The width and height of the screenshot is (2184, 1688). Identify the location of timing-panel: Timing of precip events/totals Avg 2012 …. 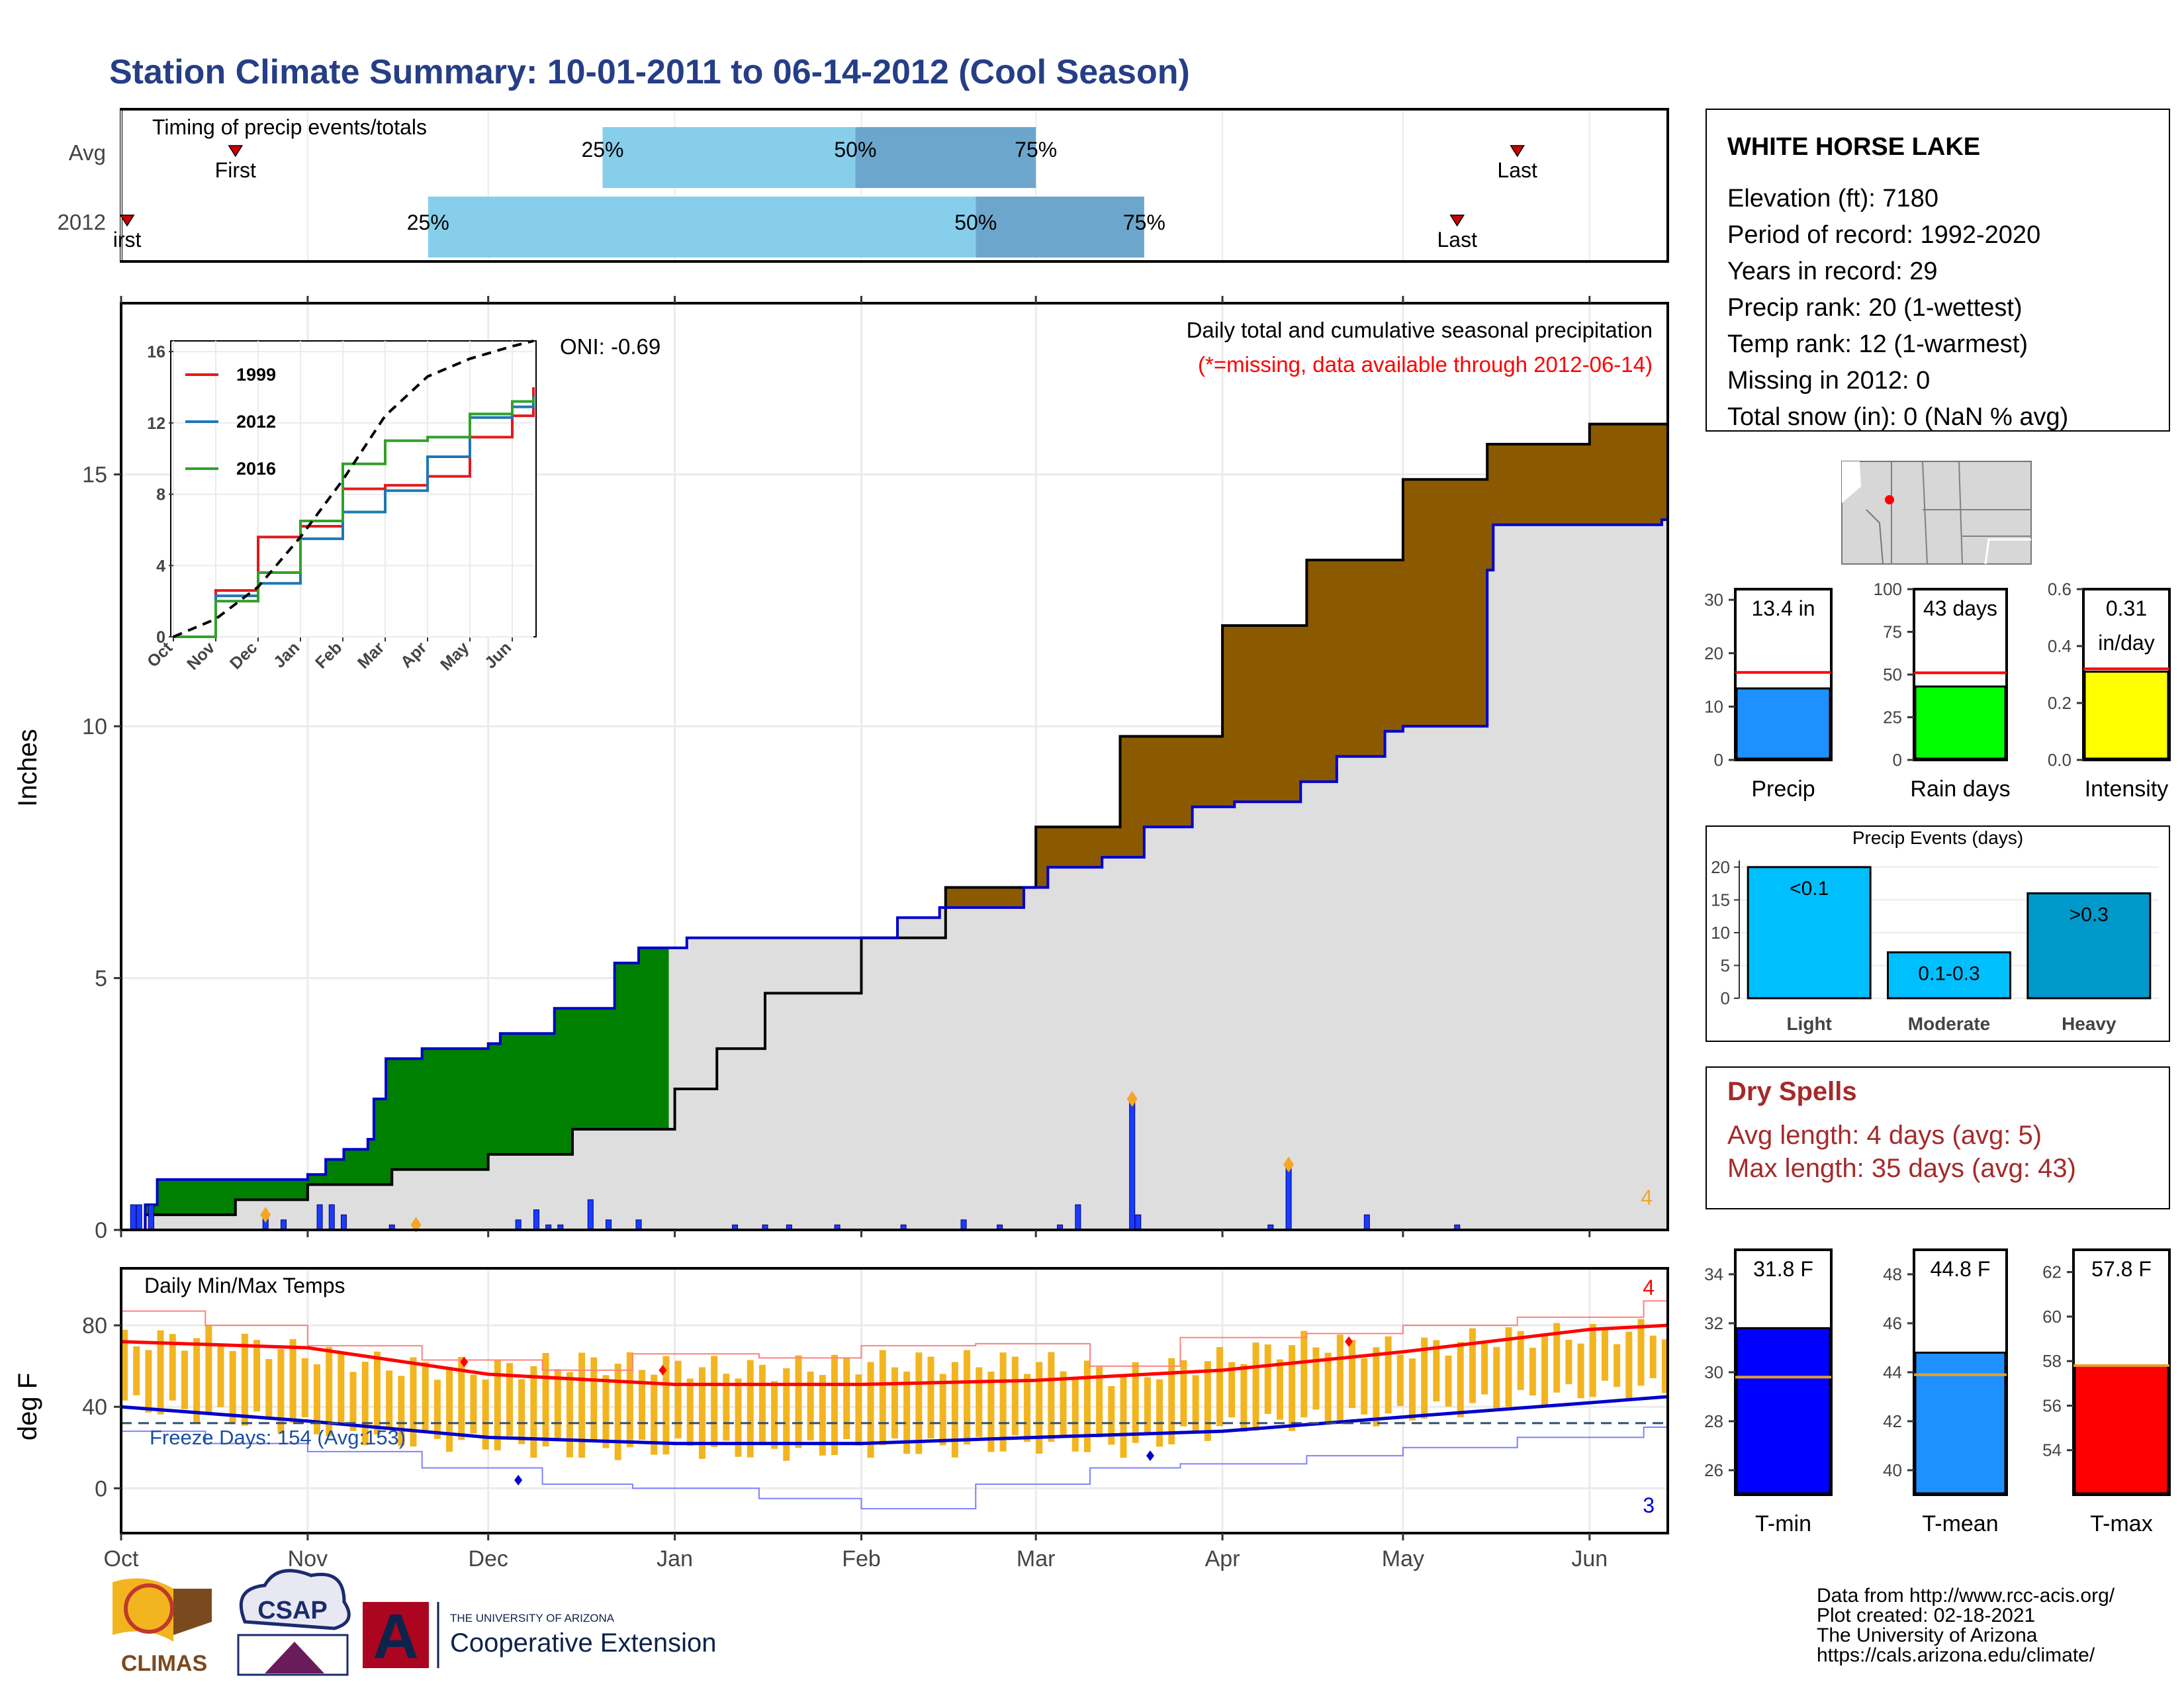
(863, 185).